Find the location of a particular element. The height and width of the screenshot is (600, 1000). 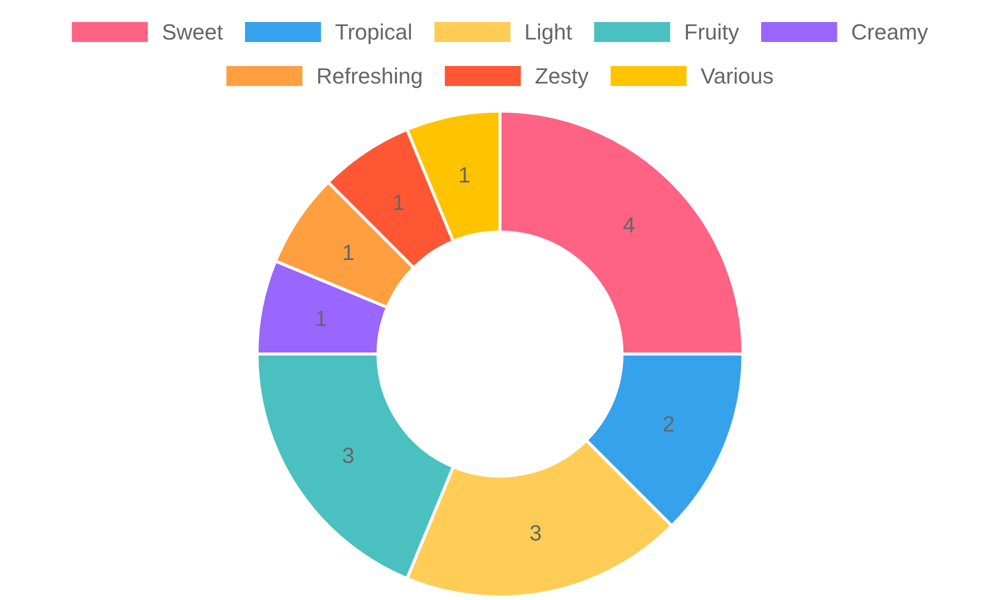

legend-label: Creamy is located at coordinates (889, 32).